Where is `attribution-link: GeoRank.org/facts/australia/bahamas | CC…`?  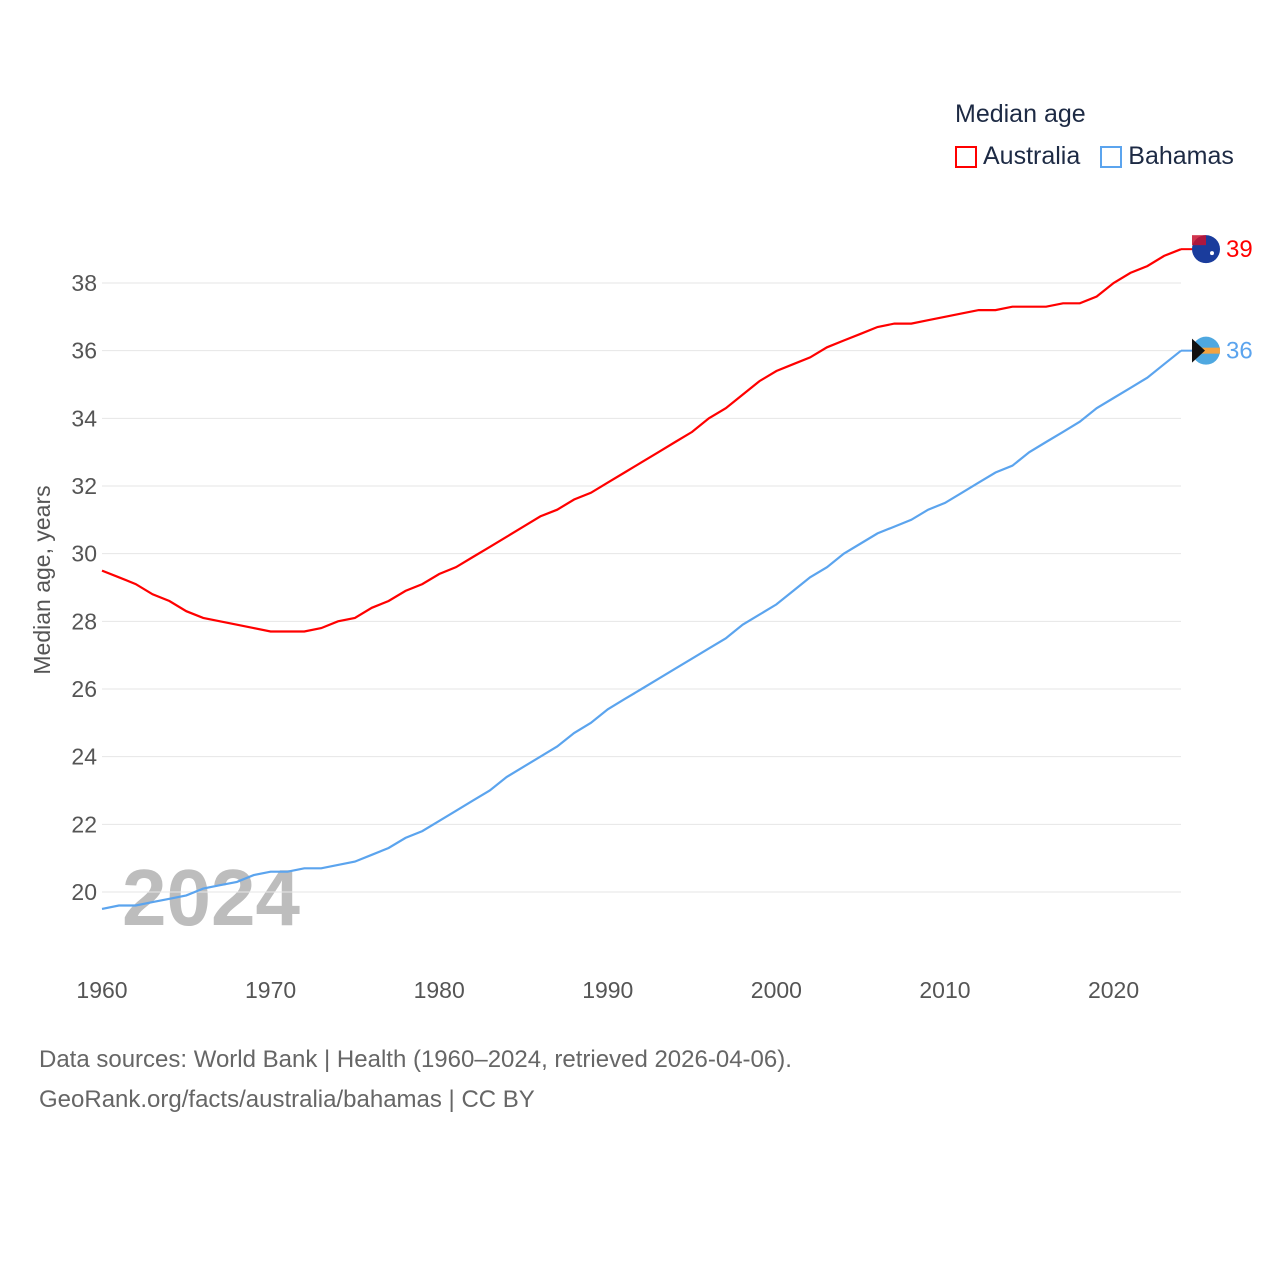 attribution-link: GeoRank.org/facts/australia/bahamas | CC… is located at coordinates (287, 1099).